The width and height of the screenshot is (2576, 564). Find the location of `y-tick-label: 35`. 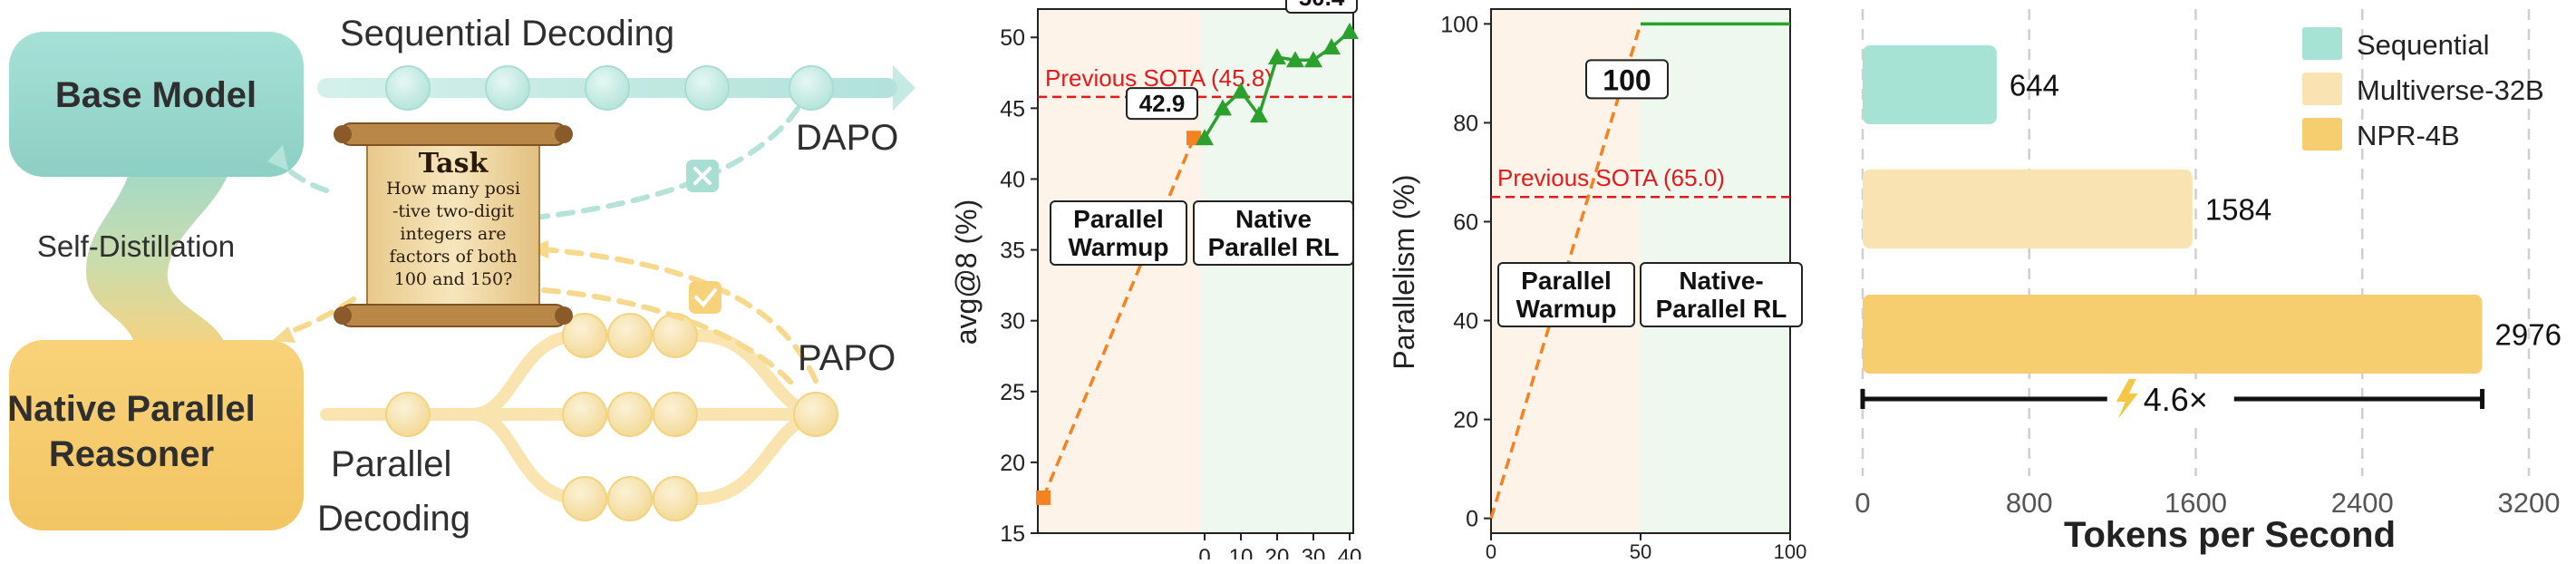

y-tick-label: 35 is located at coordinates (1012, 251).